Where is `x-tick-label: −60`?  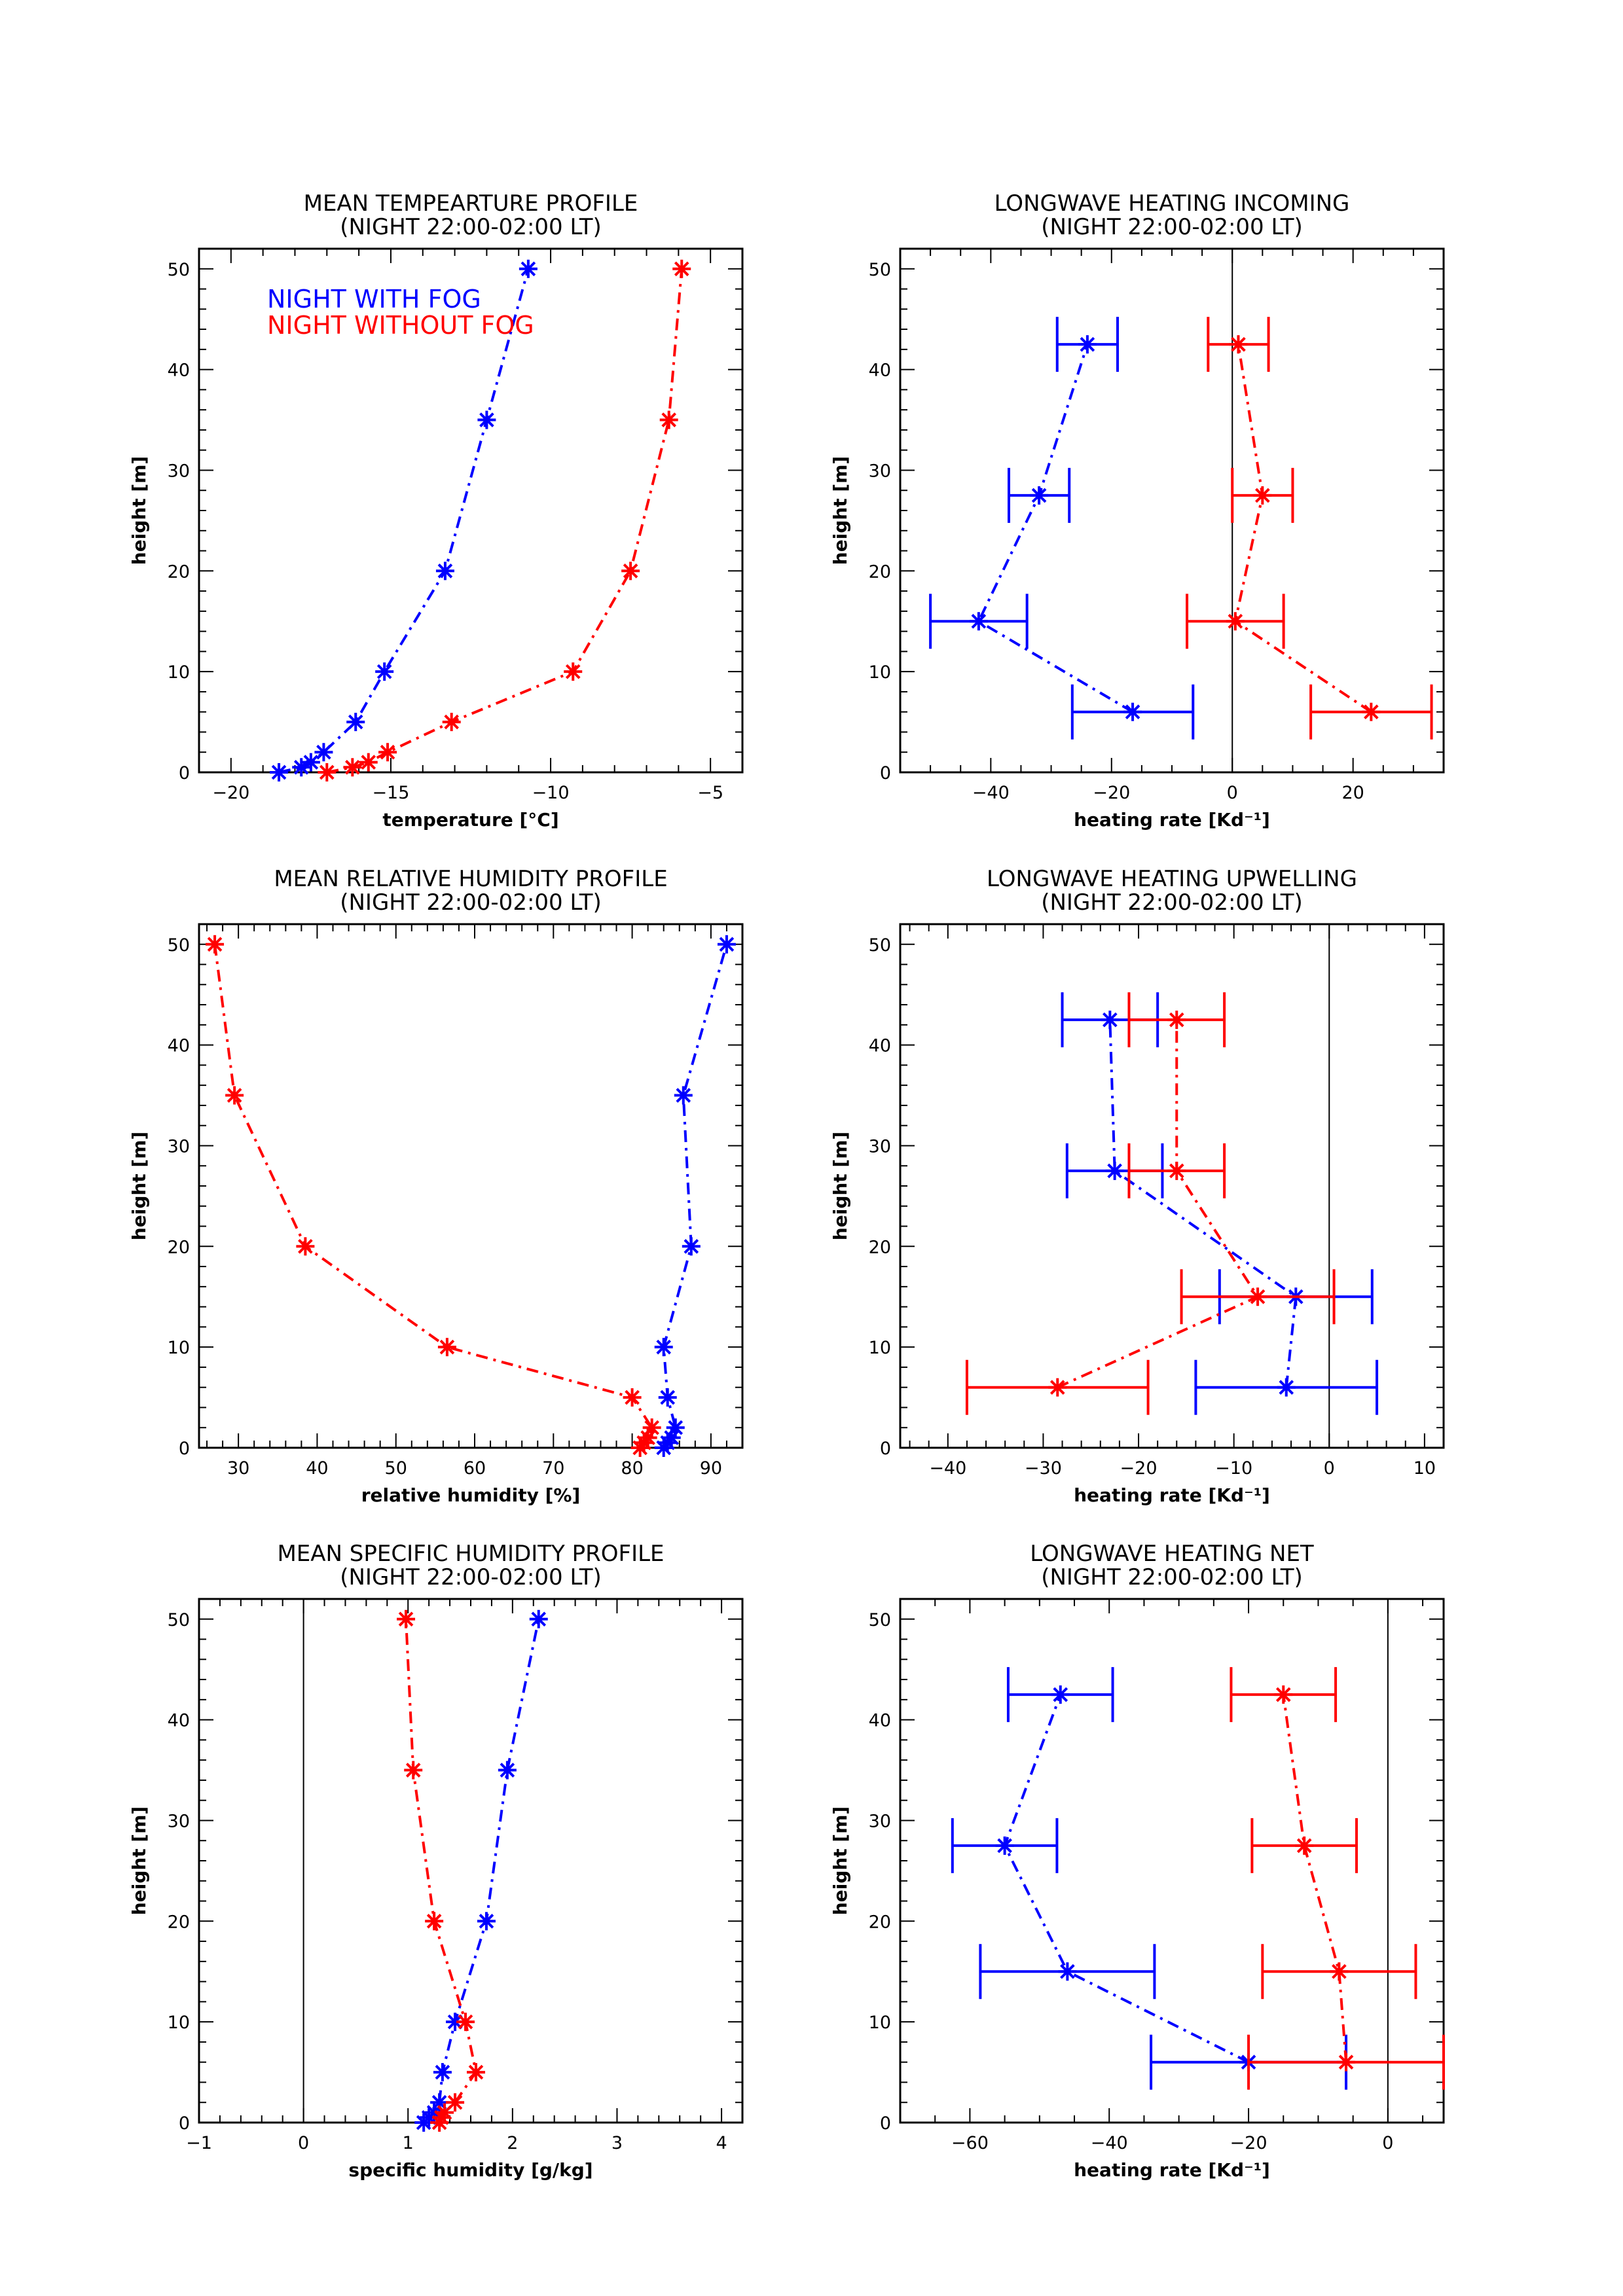
x-tick-label: −60 is located at coordinates (970, 2143).